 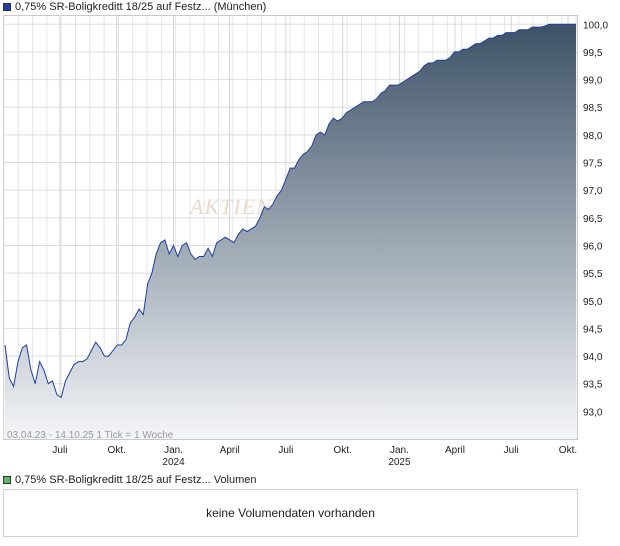 I want to click on y-tick-label: 96,5, so click(x=593, y=219).